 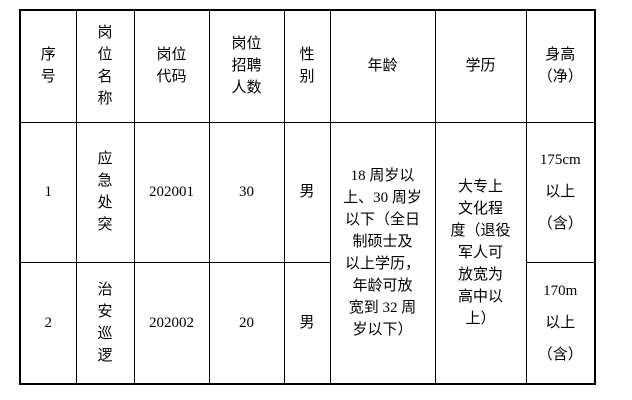 I want to click on cell-row1-recruit-count: 30, so click(x=246, y=192).